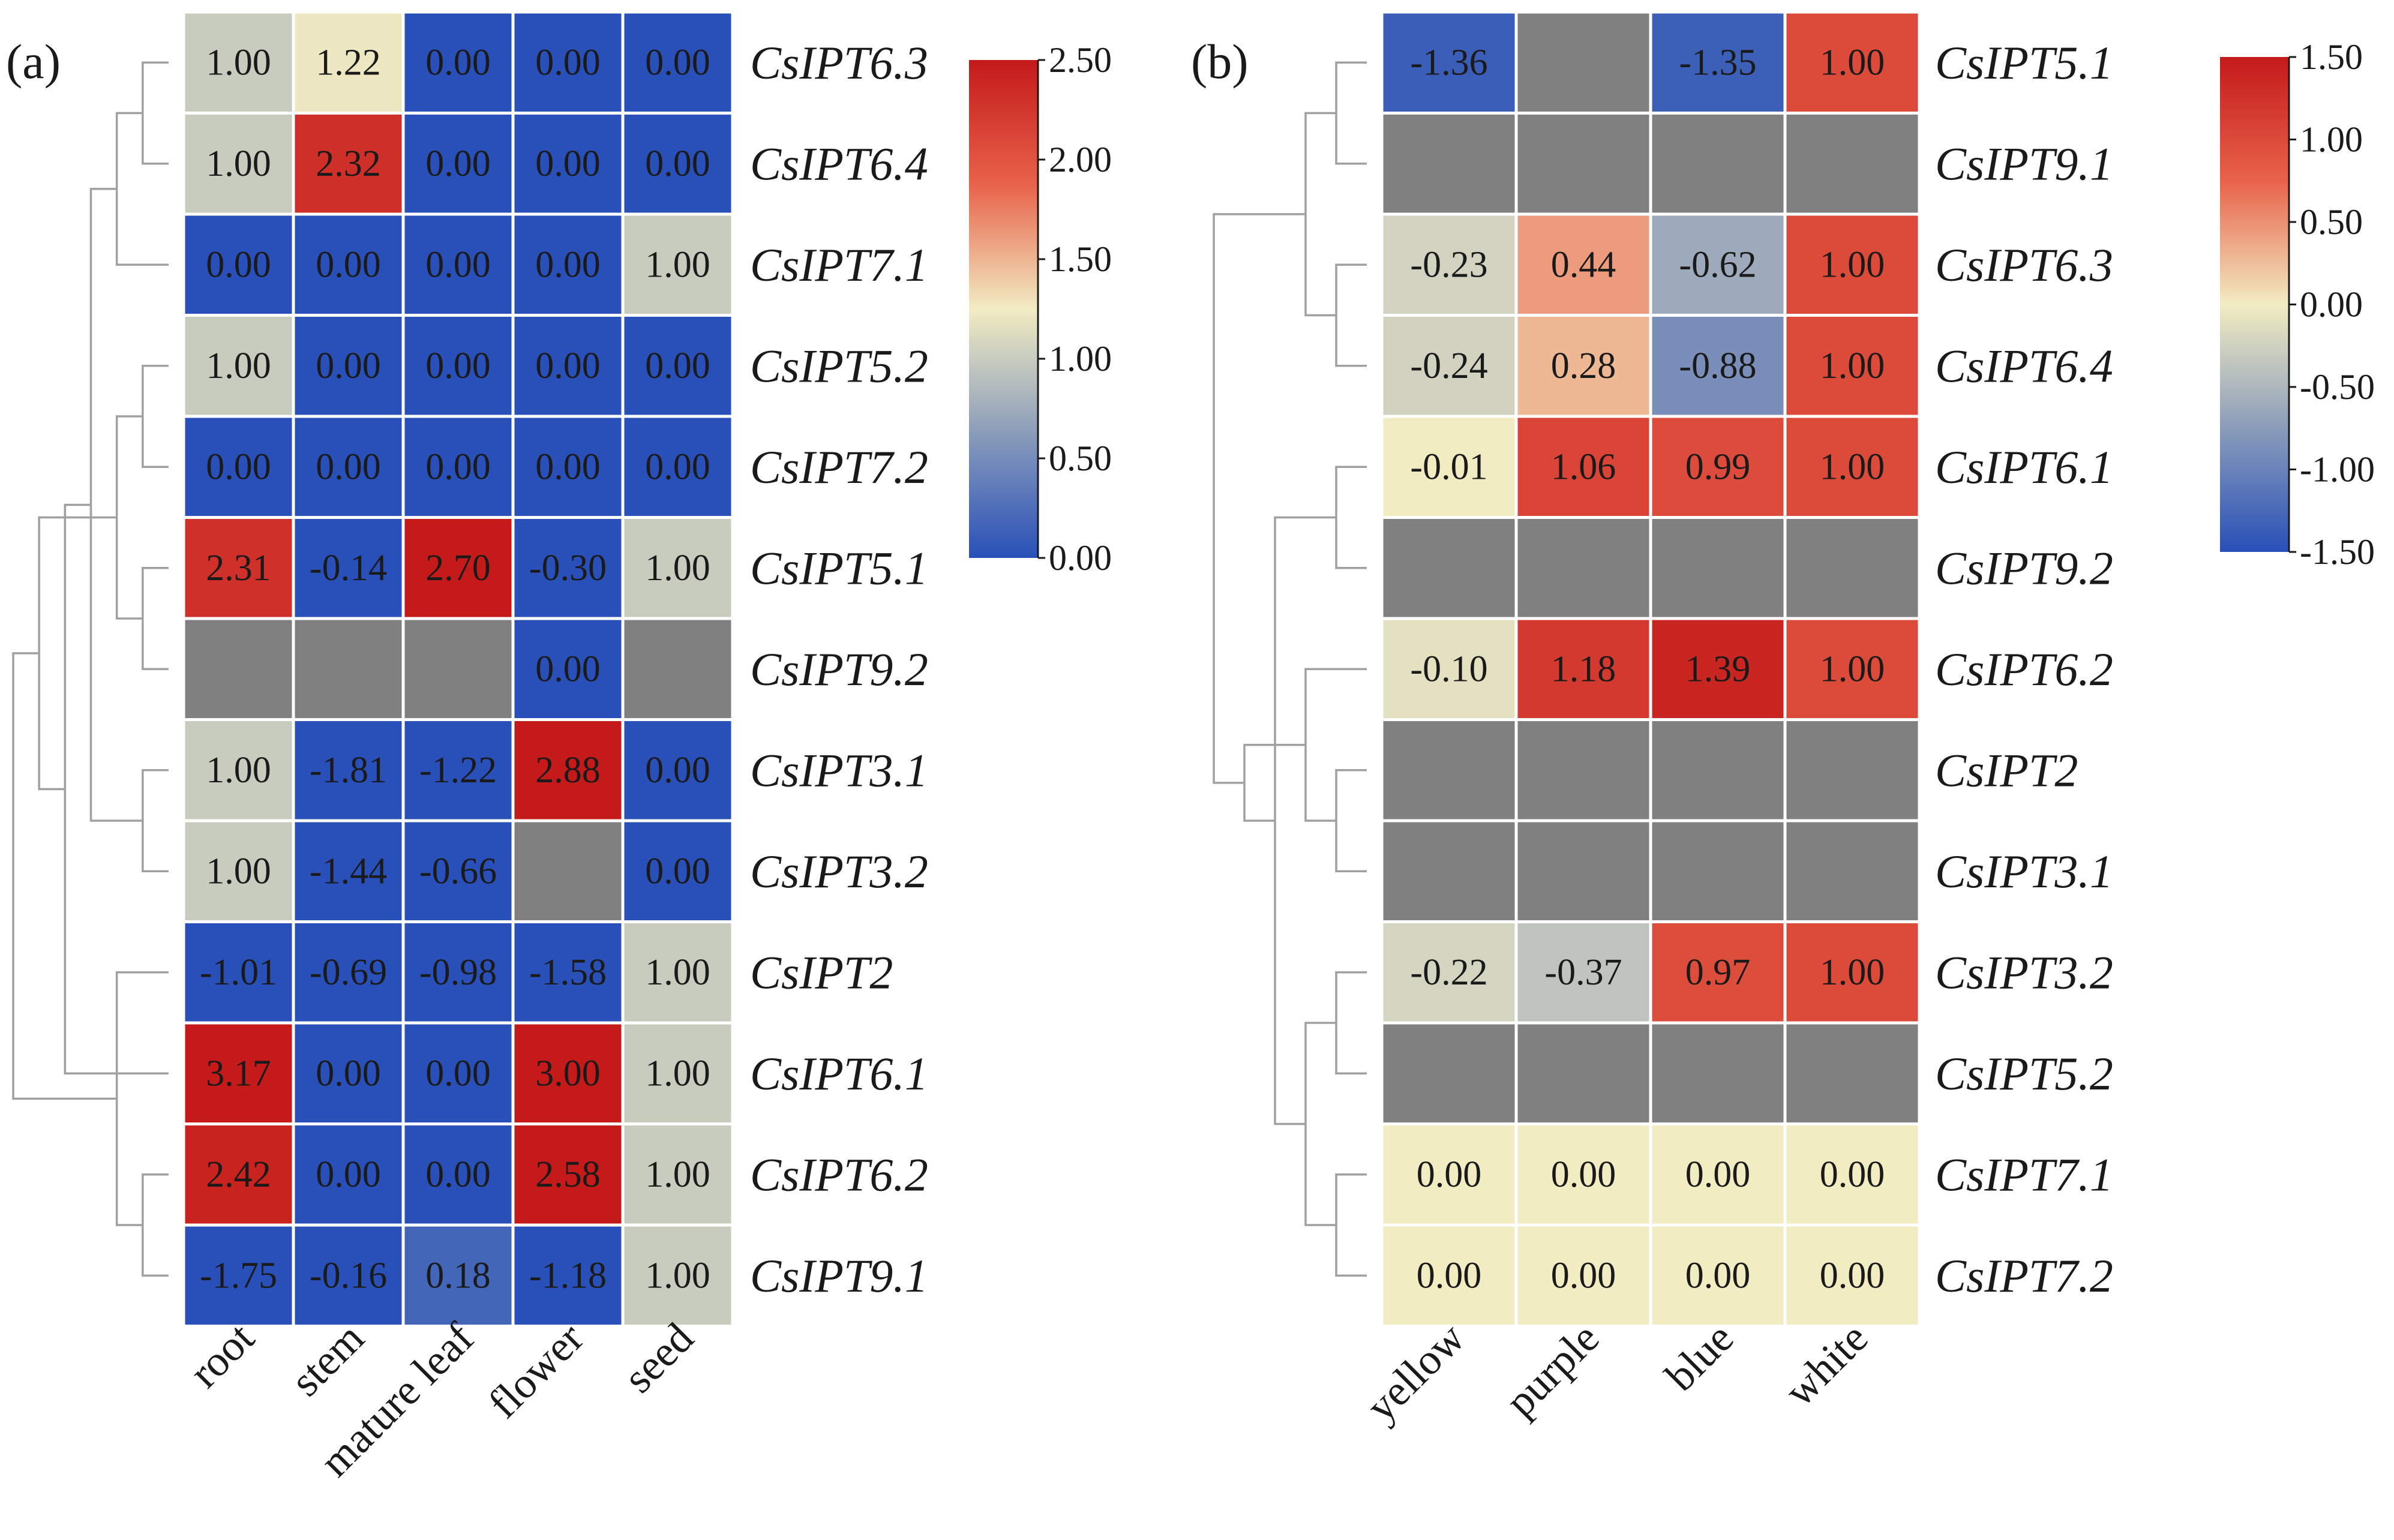  What do you see at coordinates (1080, 458) in the screenshot?
I see `colorbar-tick-label: 0.50` at bounding box center [1080, 458].